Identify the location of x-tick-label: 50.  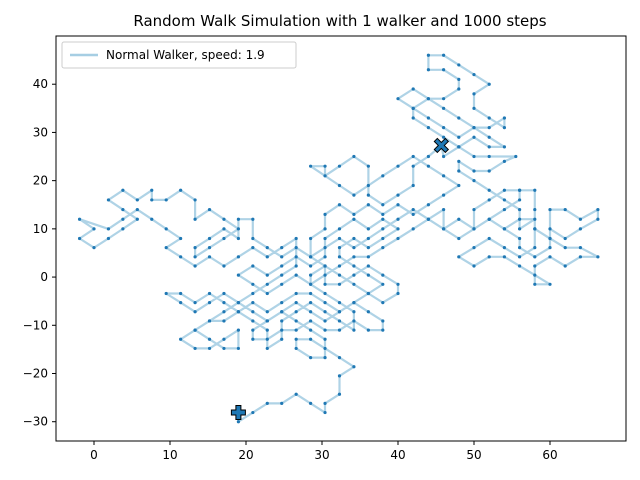
(473, 455).